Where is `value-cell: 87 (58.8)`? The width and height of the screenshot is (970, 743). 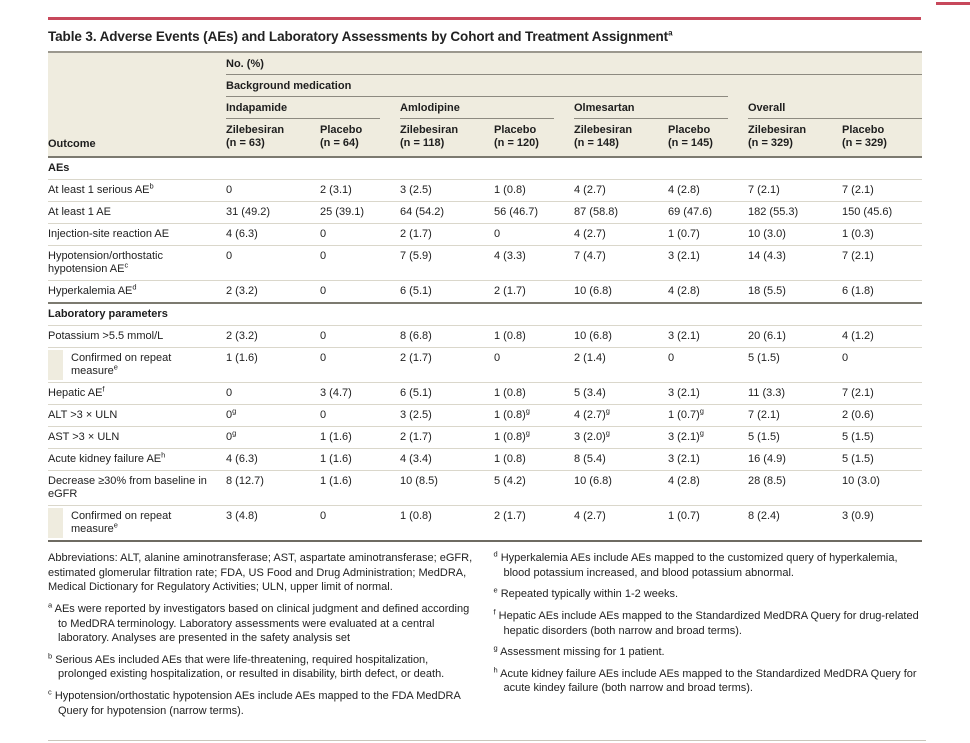 value-cell: 87 (58.8) is located at coordinates (621, 212).